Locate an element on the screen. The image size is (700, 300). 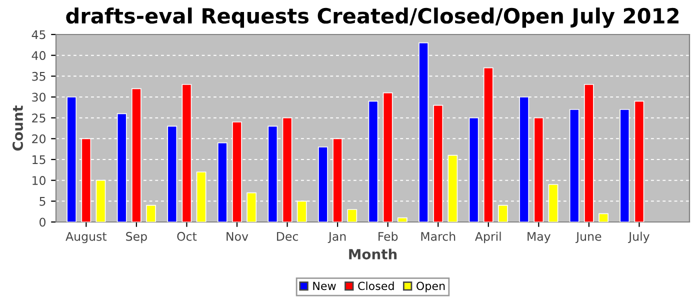
y-tick-label: 5 is located at coordinates (43, 201).